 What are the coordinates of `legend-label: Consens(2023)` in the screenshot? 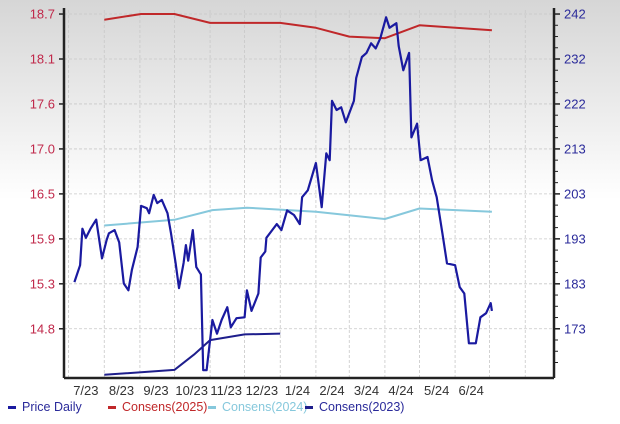 It's located at (362, 407).